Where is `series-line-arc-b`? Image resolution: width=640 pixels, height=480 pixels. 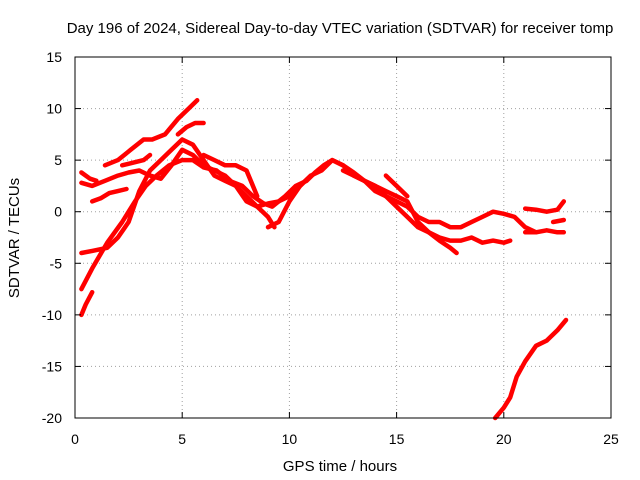
series-line-arc-b is located at coordinates (296, 196).